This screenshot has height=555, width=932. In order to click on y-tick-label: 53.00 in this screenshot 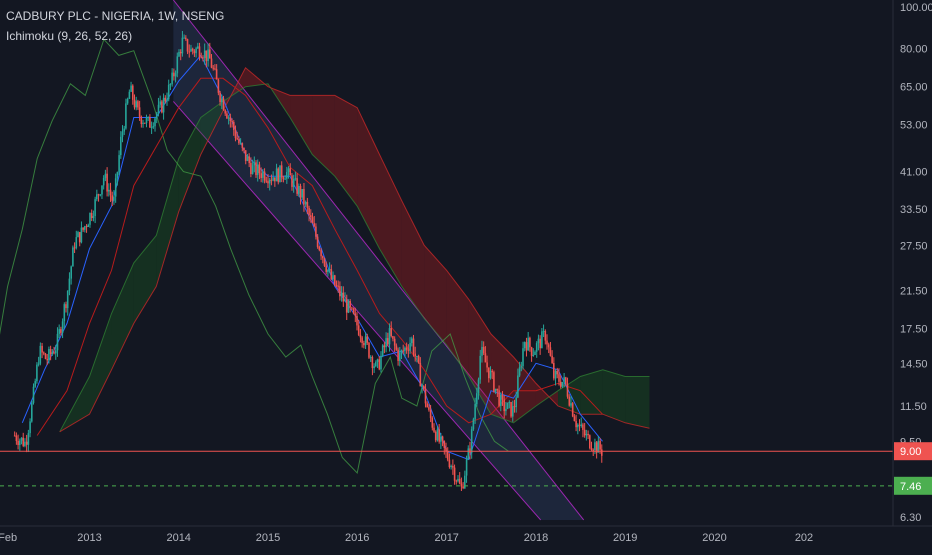, I will do `click(914, 125)`.